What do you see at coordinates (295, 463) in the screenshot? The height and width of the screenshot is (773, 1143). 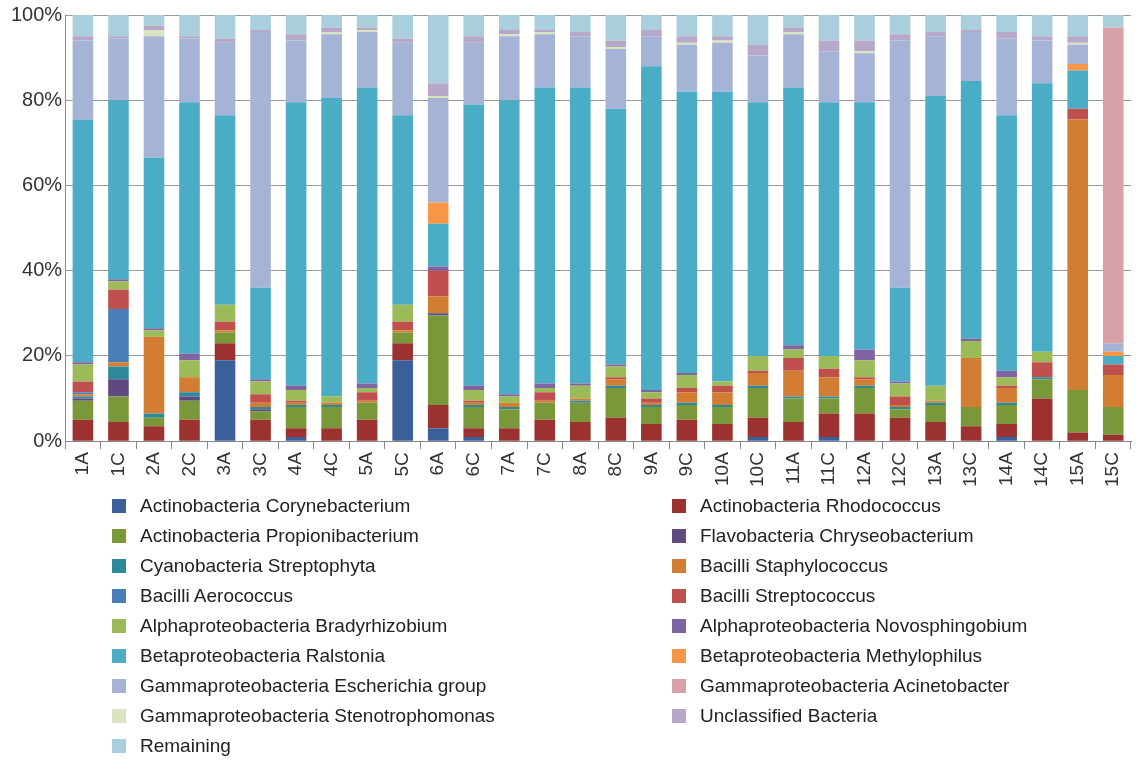 I see `x-tick-label: 4A` at bounding box center [295, 463].